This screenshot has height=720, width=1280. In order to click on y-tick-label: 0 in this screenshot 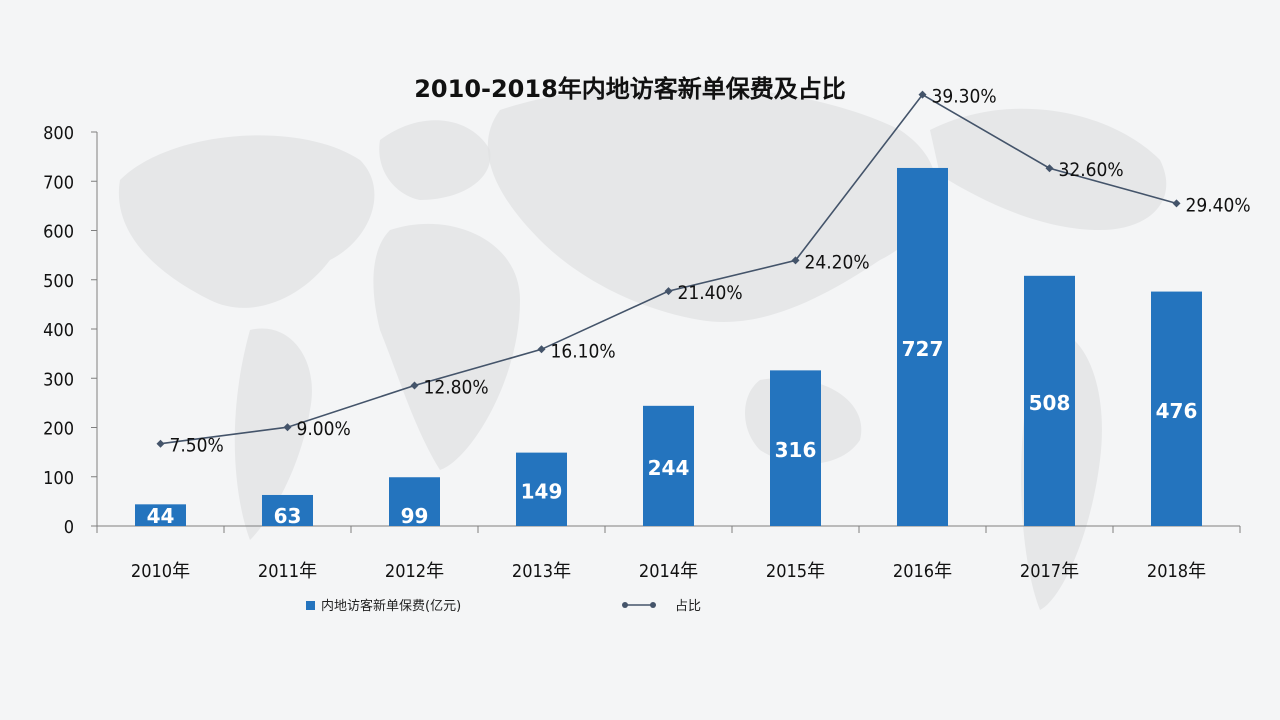, I will do `click(69, 527)`.